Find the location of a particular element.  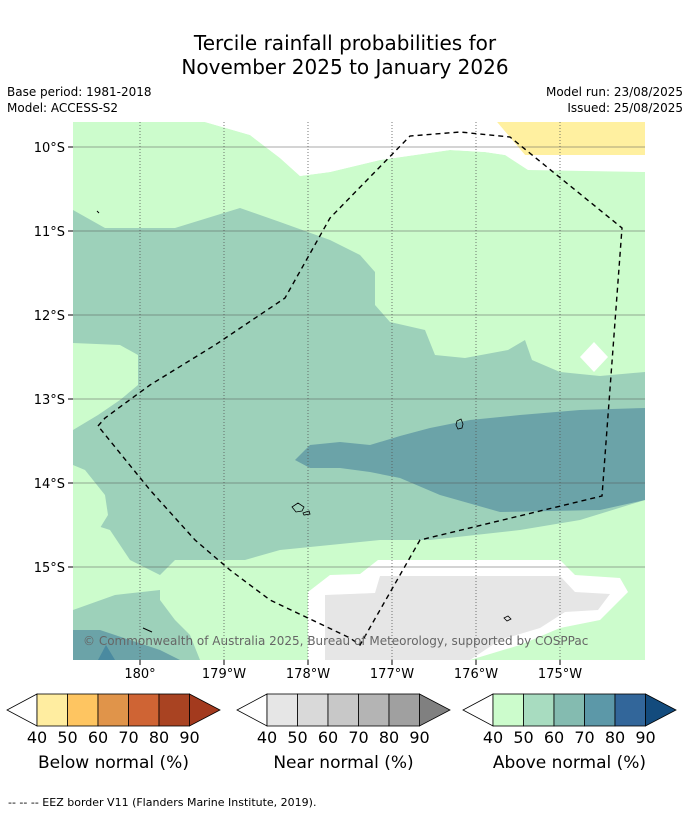

island-southwest is located at coordinates (147, 630).